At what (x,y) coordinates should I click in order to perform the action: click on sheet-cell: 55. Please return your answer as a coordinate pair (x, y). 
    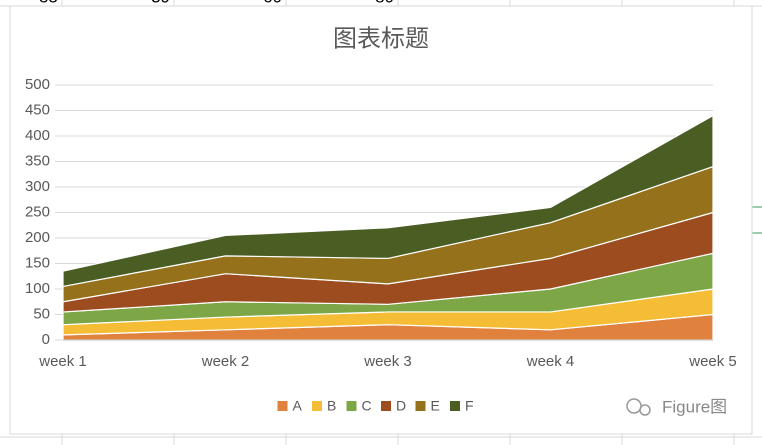
    Looking at the image, I should click on (48, 3).